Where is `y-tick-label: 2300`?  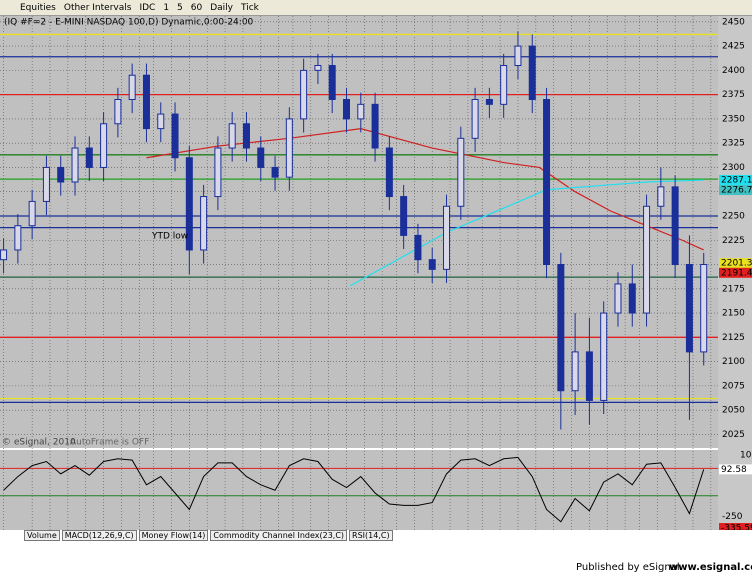 y-tick-label: 2300 is located at coordinates (733, 168).